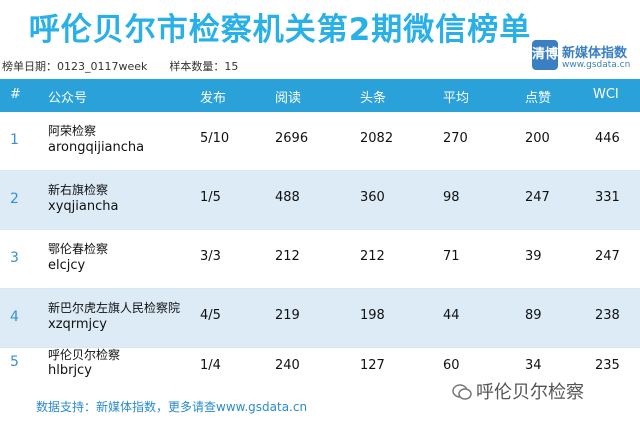 The image size is (640, 424). I want to click on row-account-id: elcjcy, so click(67, 265).